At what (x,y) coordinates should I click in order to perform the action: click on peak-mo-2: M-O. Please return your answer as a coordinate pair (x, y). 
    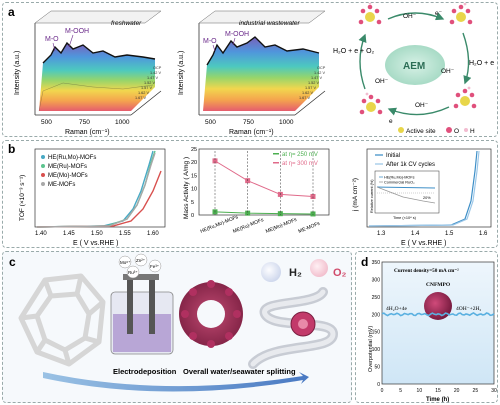
    Looking at the image, I should click on (210, 41).